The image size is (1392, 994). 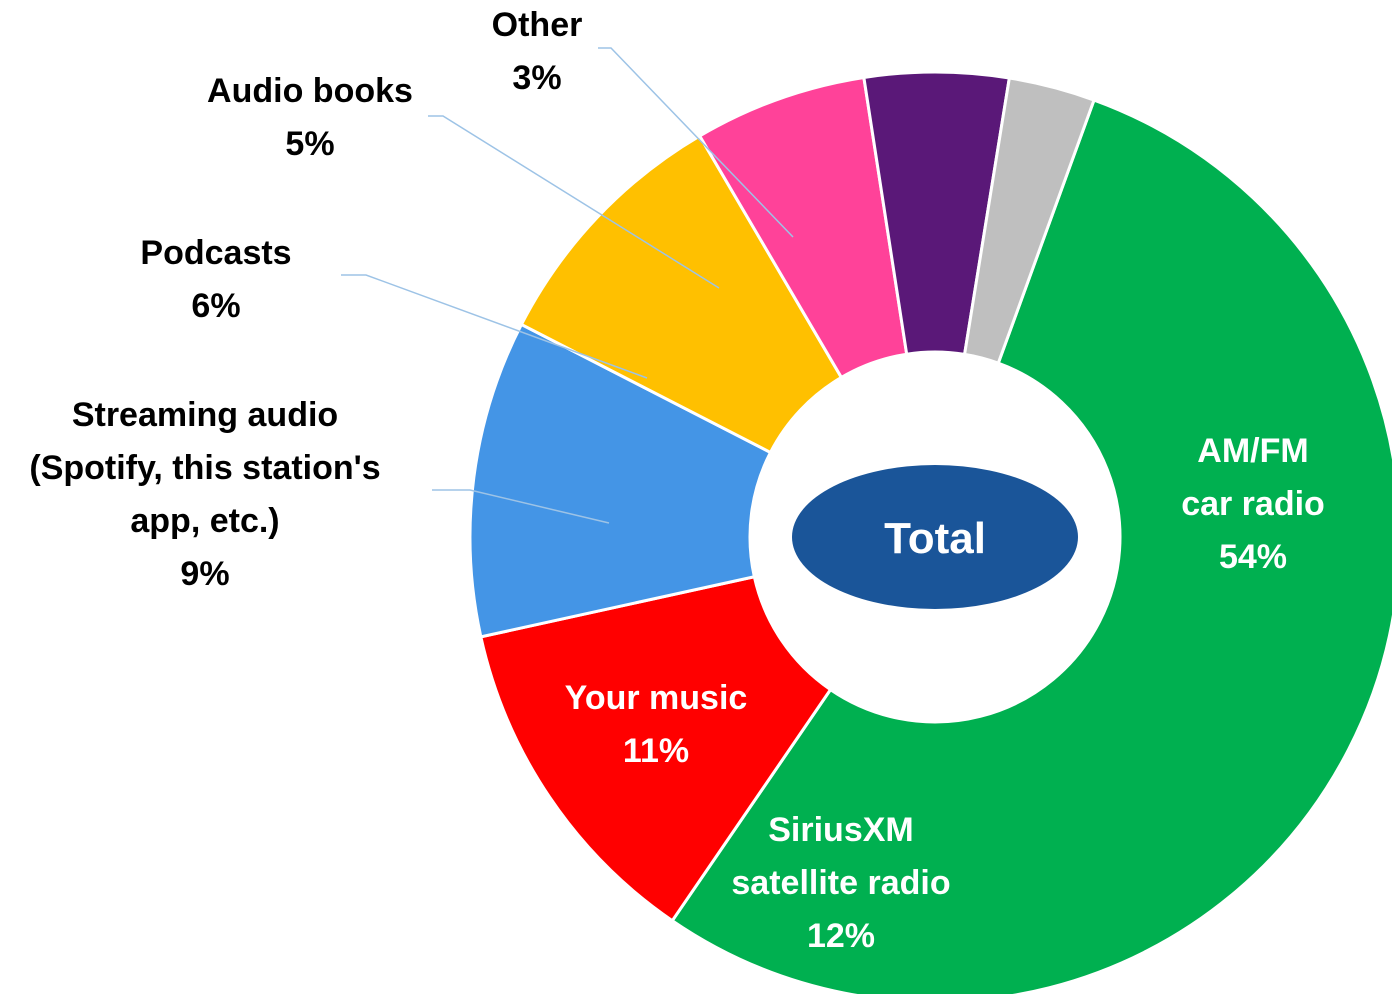 I want to click on slice-label-line: app, etc.), so click(x=204, y=521).